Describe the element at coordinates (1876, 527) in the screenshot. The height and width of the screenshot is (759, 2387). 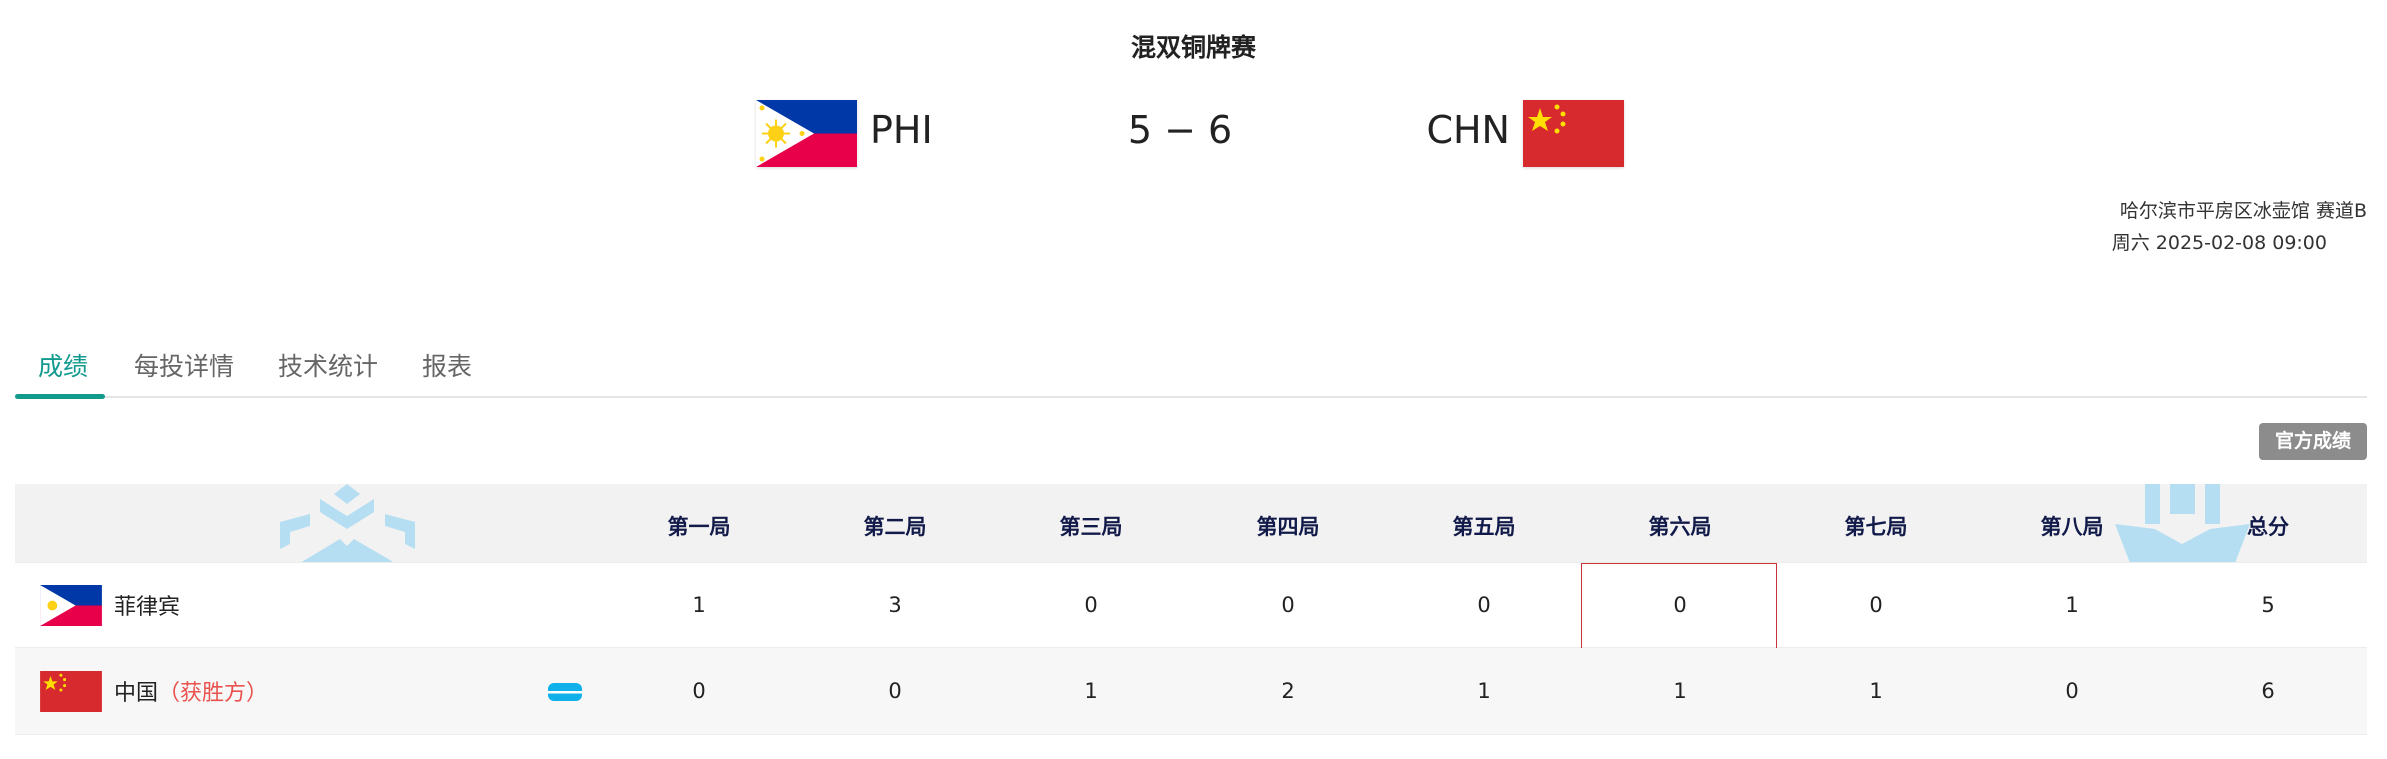
I see `header-end-7: 第七局` at that location.